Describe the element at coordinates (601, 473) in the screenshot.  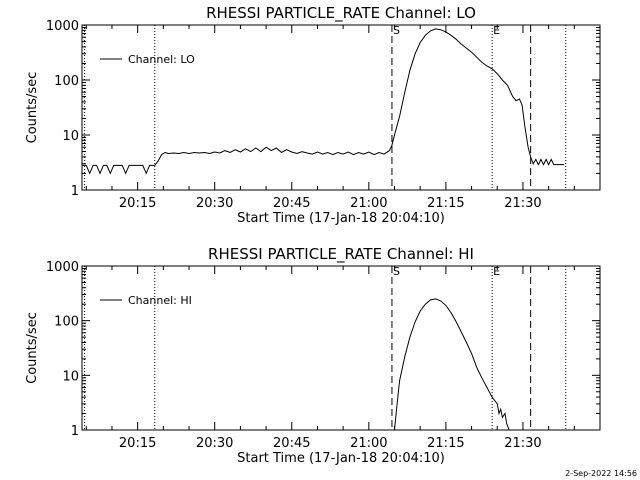
I see `footer-timestamp: 2-Sep-2022 14:56` at that location.